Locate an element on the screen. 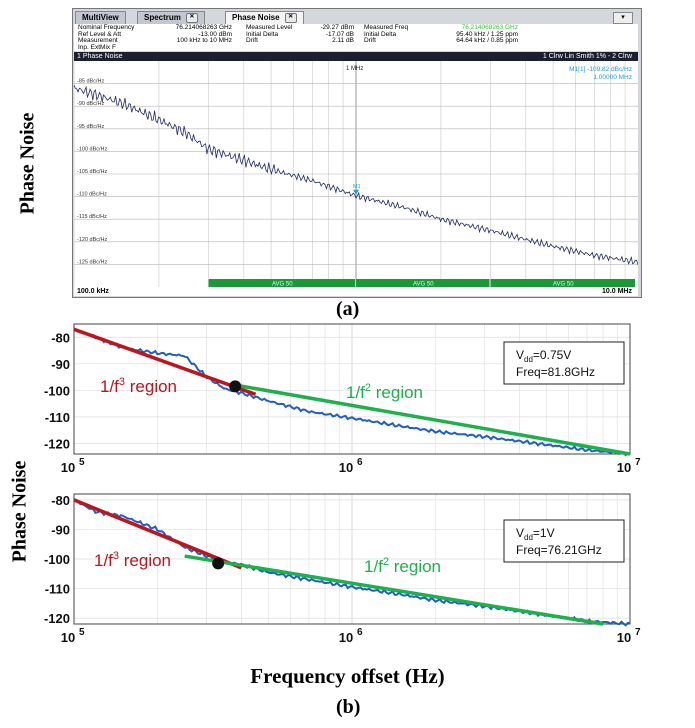  y-tick-label: -95 dBc/Hz is located at coordinates (90, 127).